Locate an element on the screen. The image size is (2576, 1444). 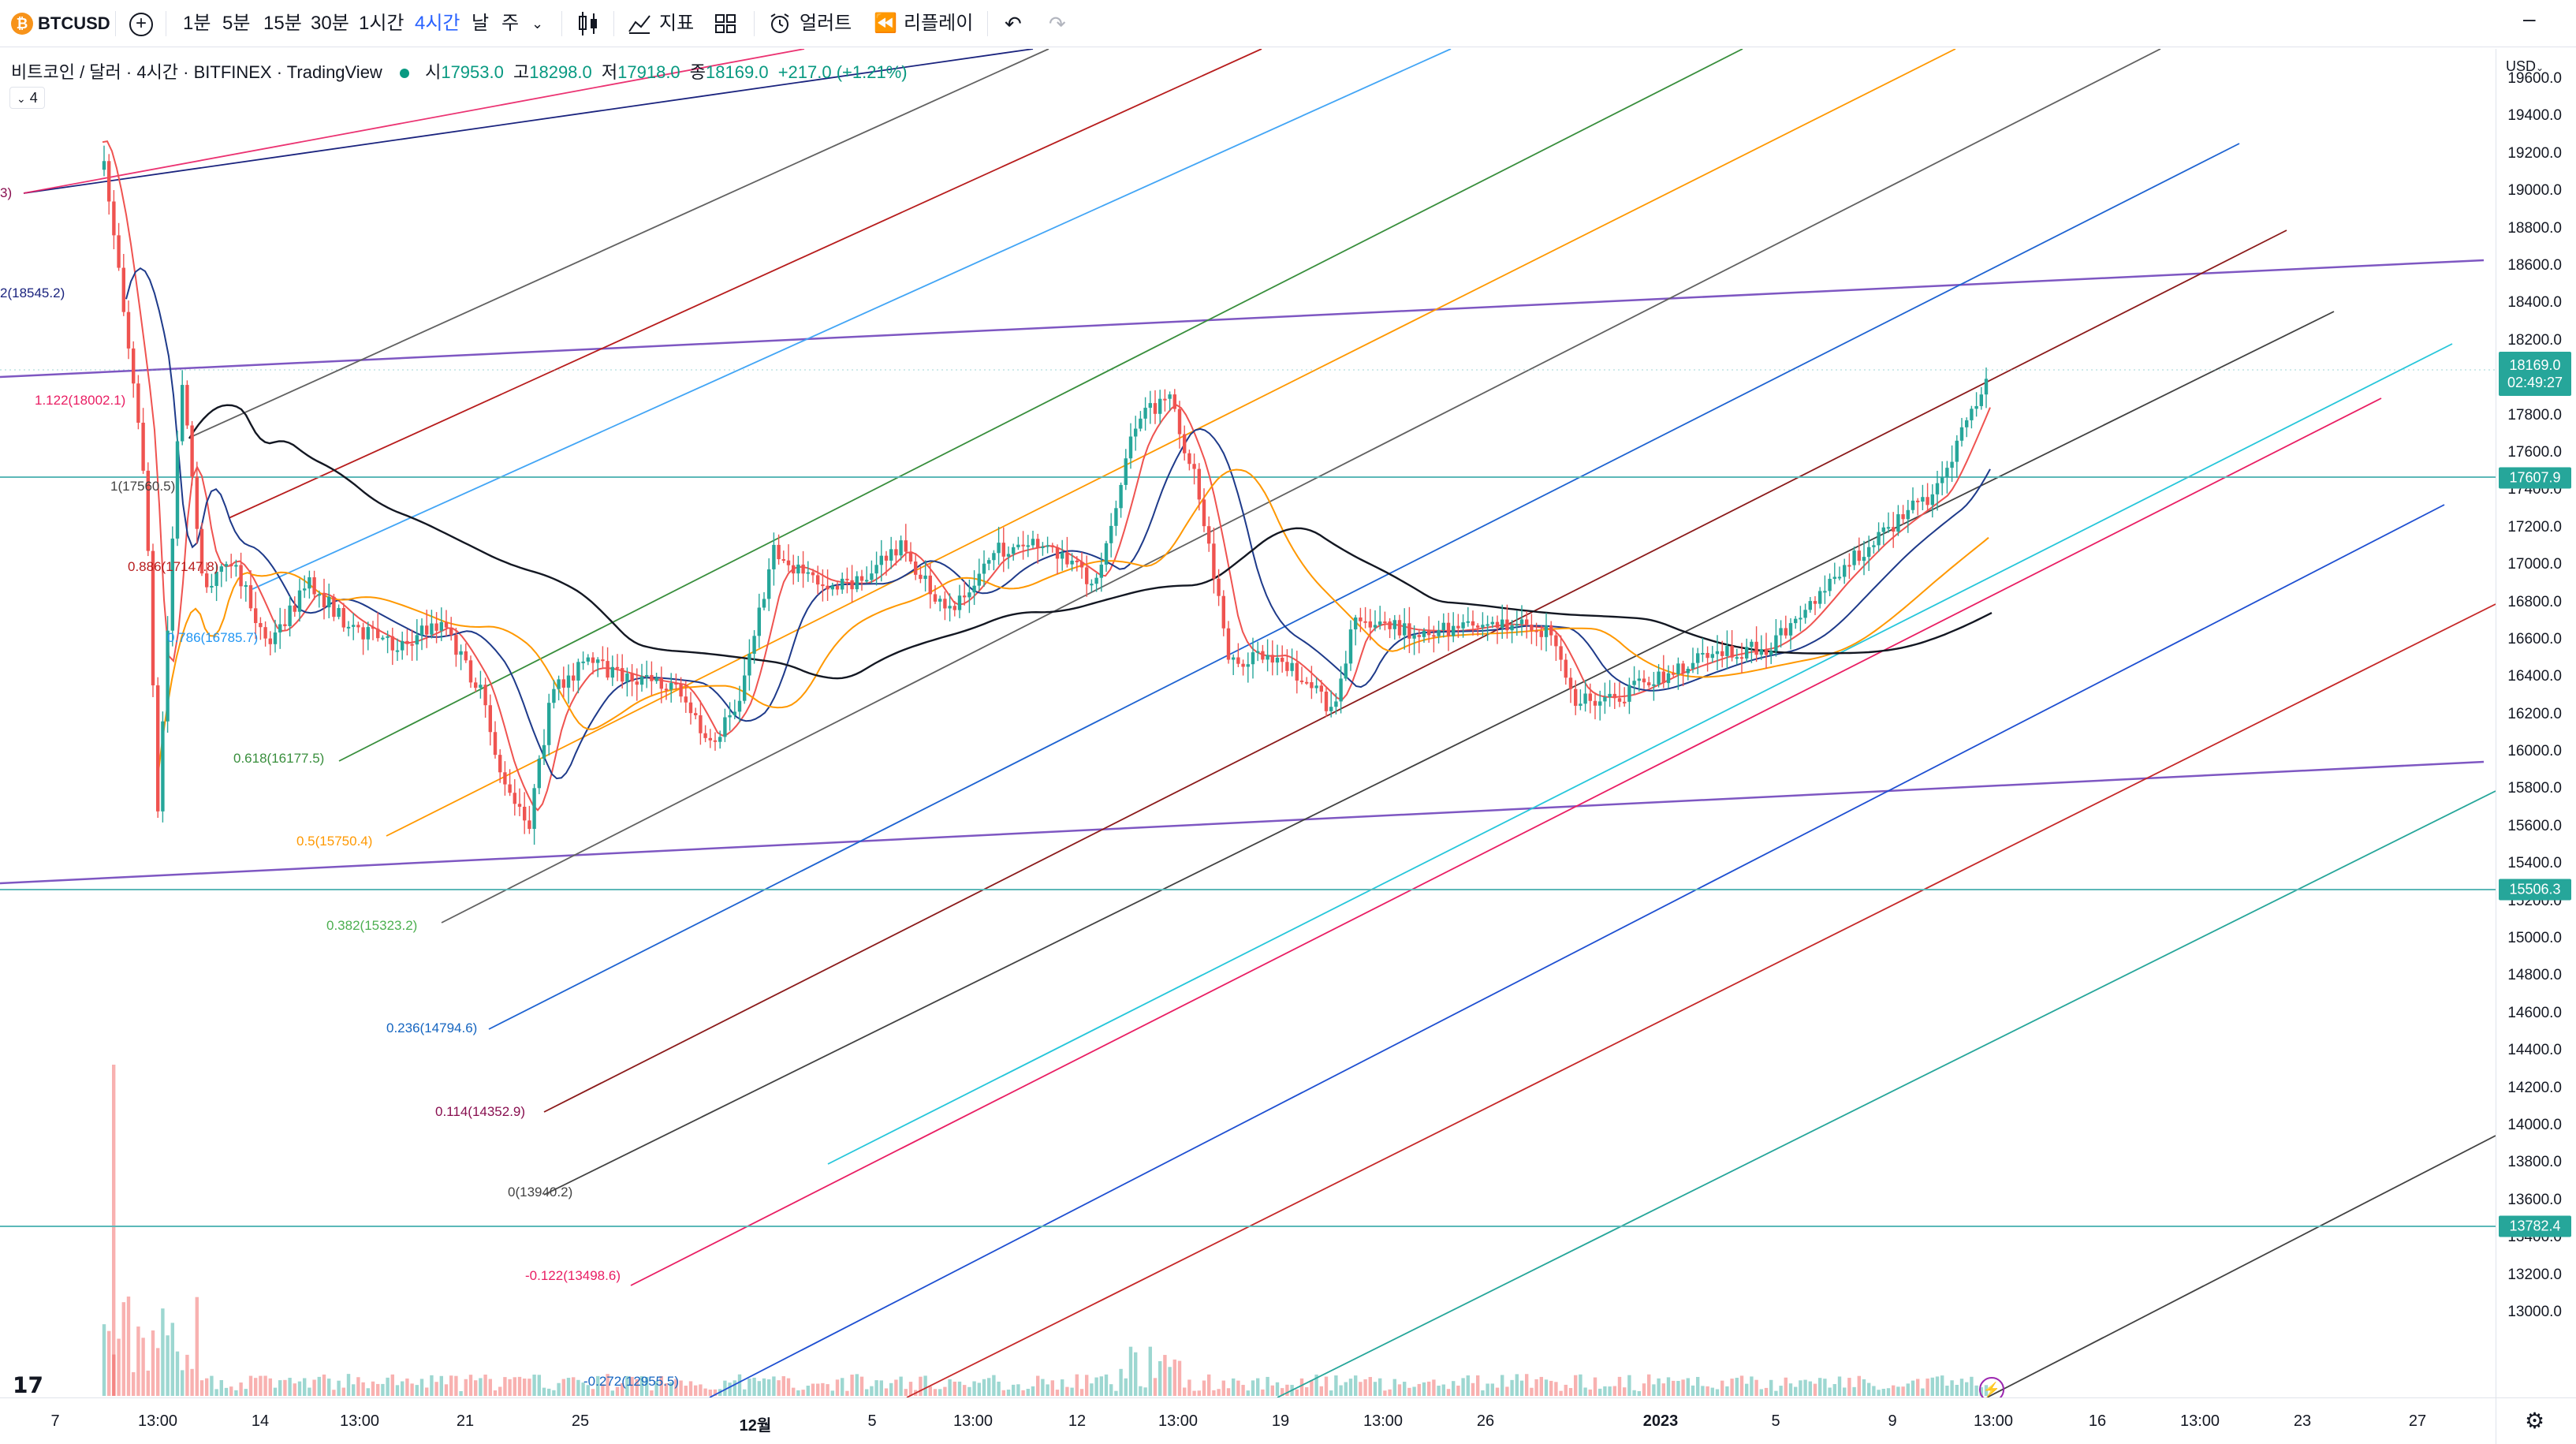
low-label: 저 is located at coordinates (610, 72).